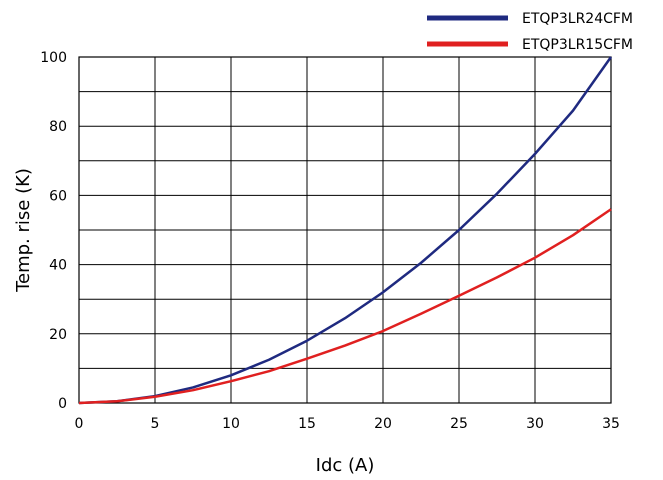  What do you see at coordinates (530, 32) in the screenshot?
I see `legend: ETQP3LR24CFM ETQP3LR15CFM` at bounding box center [530, 32].